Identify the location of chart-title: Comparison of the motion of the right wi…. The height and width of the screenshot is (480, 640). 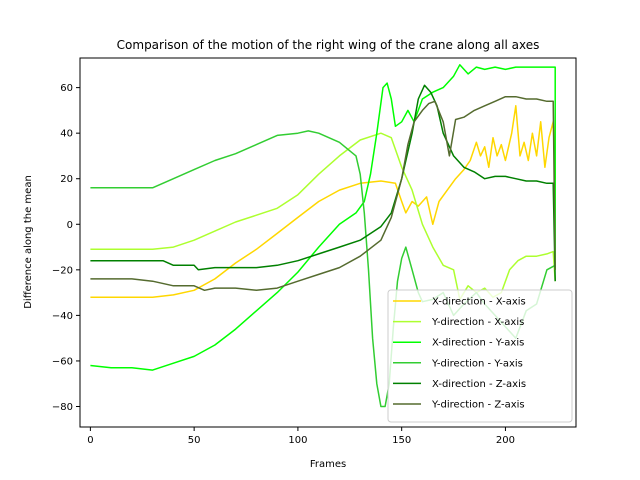
(328, 45).